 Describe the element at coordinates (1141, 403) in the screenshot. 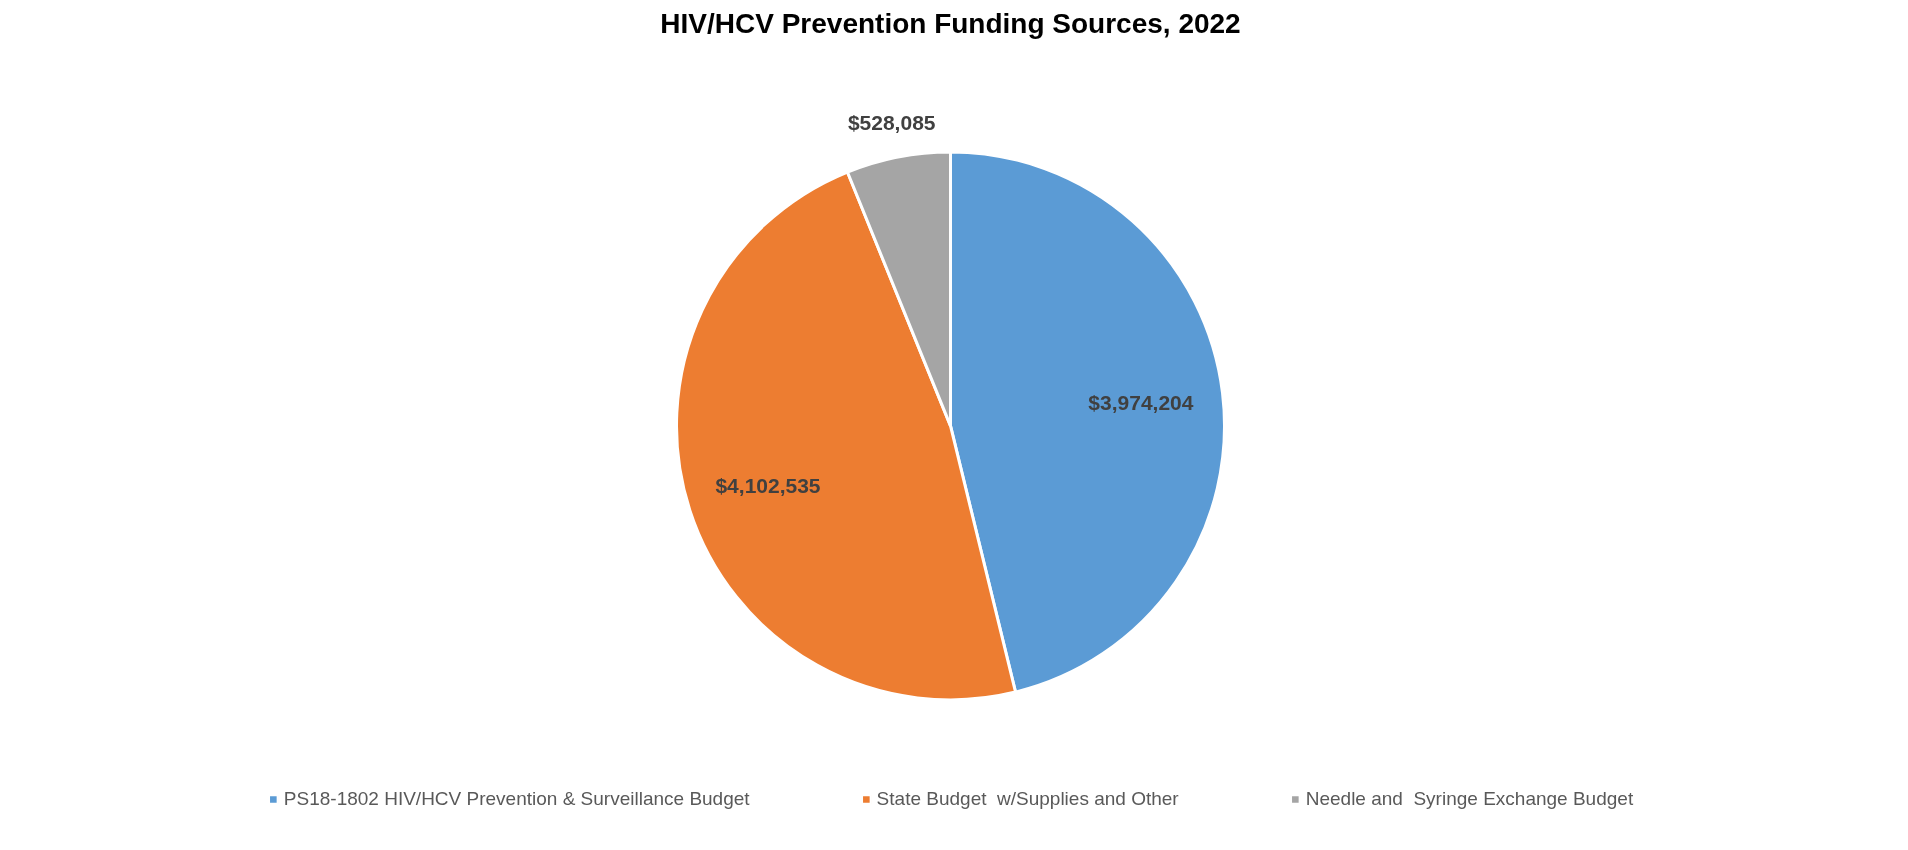

I see `data-label: $3,974,204` at that location.